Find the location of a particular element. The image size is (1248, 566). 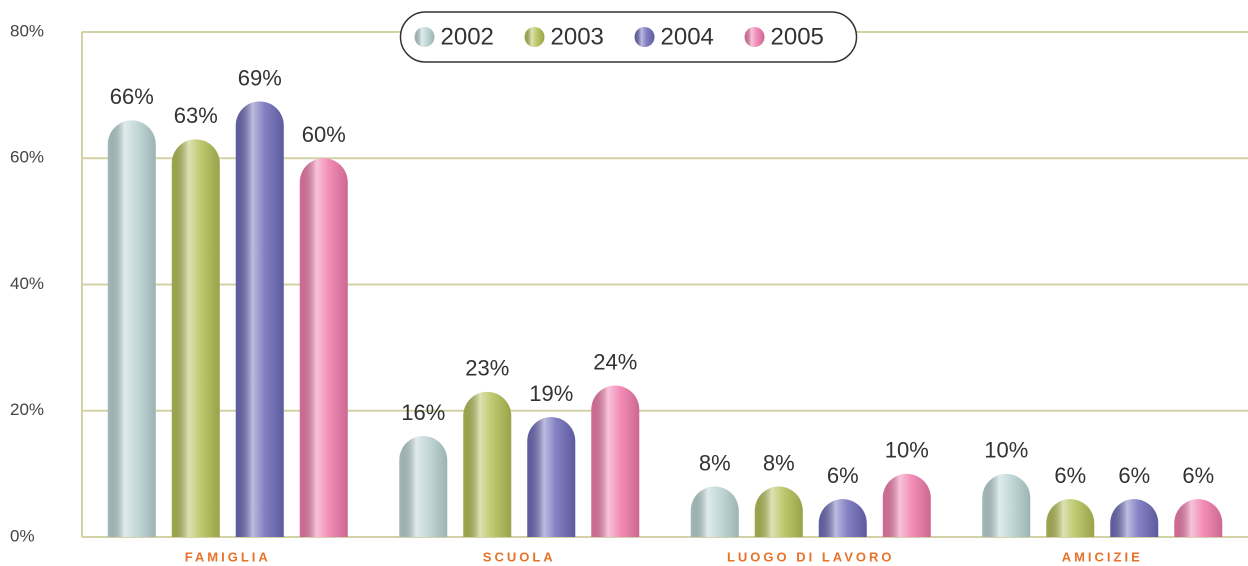

value-label: 23% is located at coordinates (487, 368).